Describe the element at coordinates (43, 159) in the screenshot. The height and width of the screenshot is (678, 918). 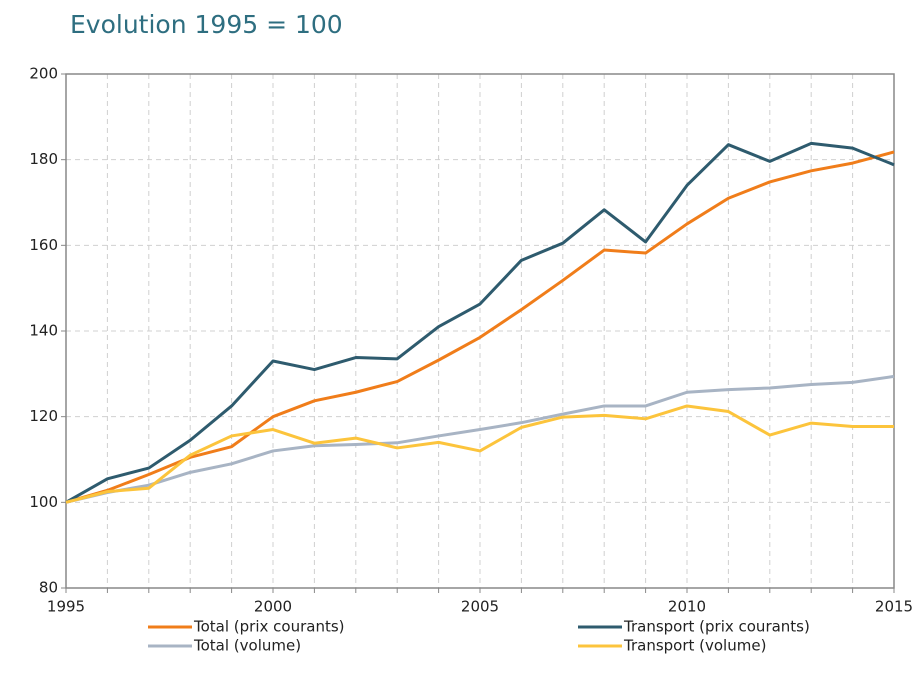
I see `y-tick-label: 180` at that location.